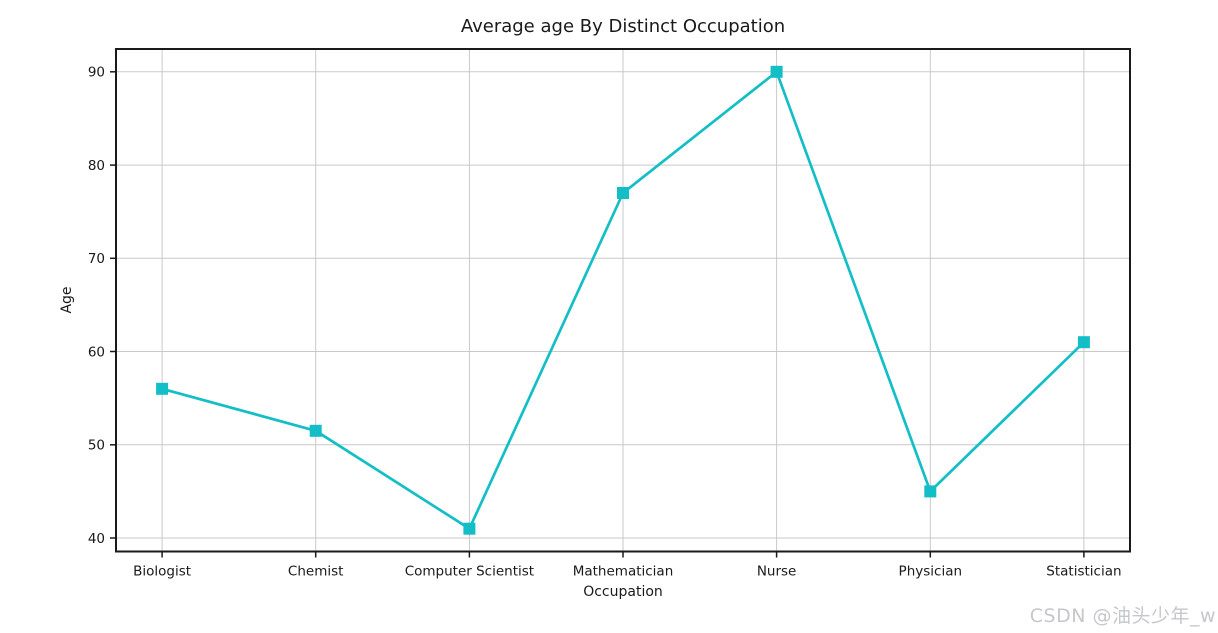 This screenshot has height=633, width=1218. What do you see at coordinates (1122, 616) in the screenshot?
I see `watermark-text: CSDN @油头少年_w` at bounding box center [1122, 616].